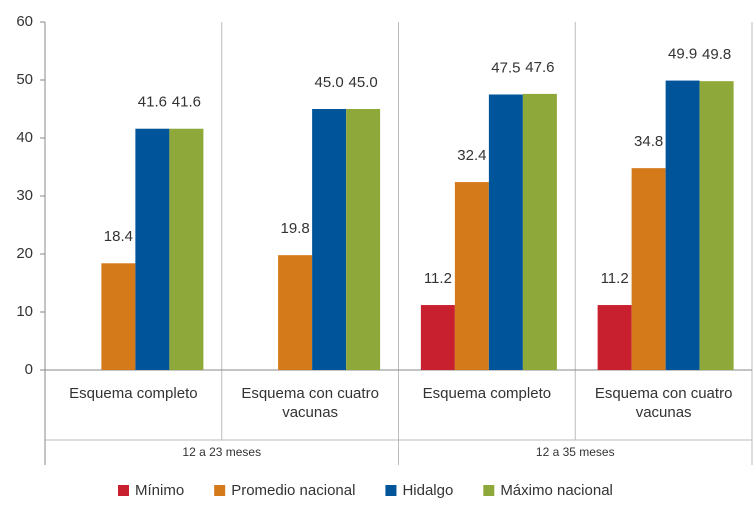  I want to click on y-tick-label: 0, so click(29, 369).